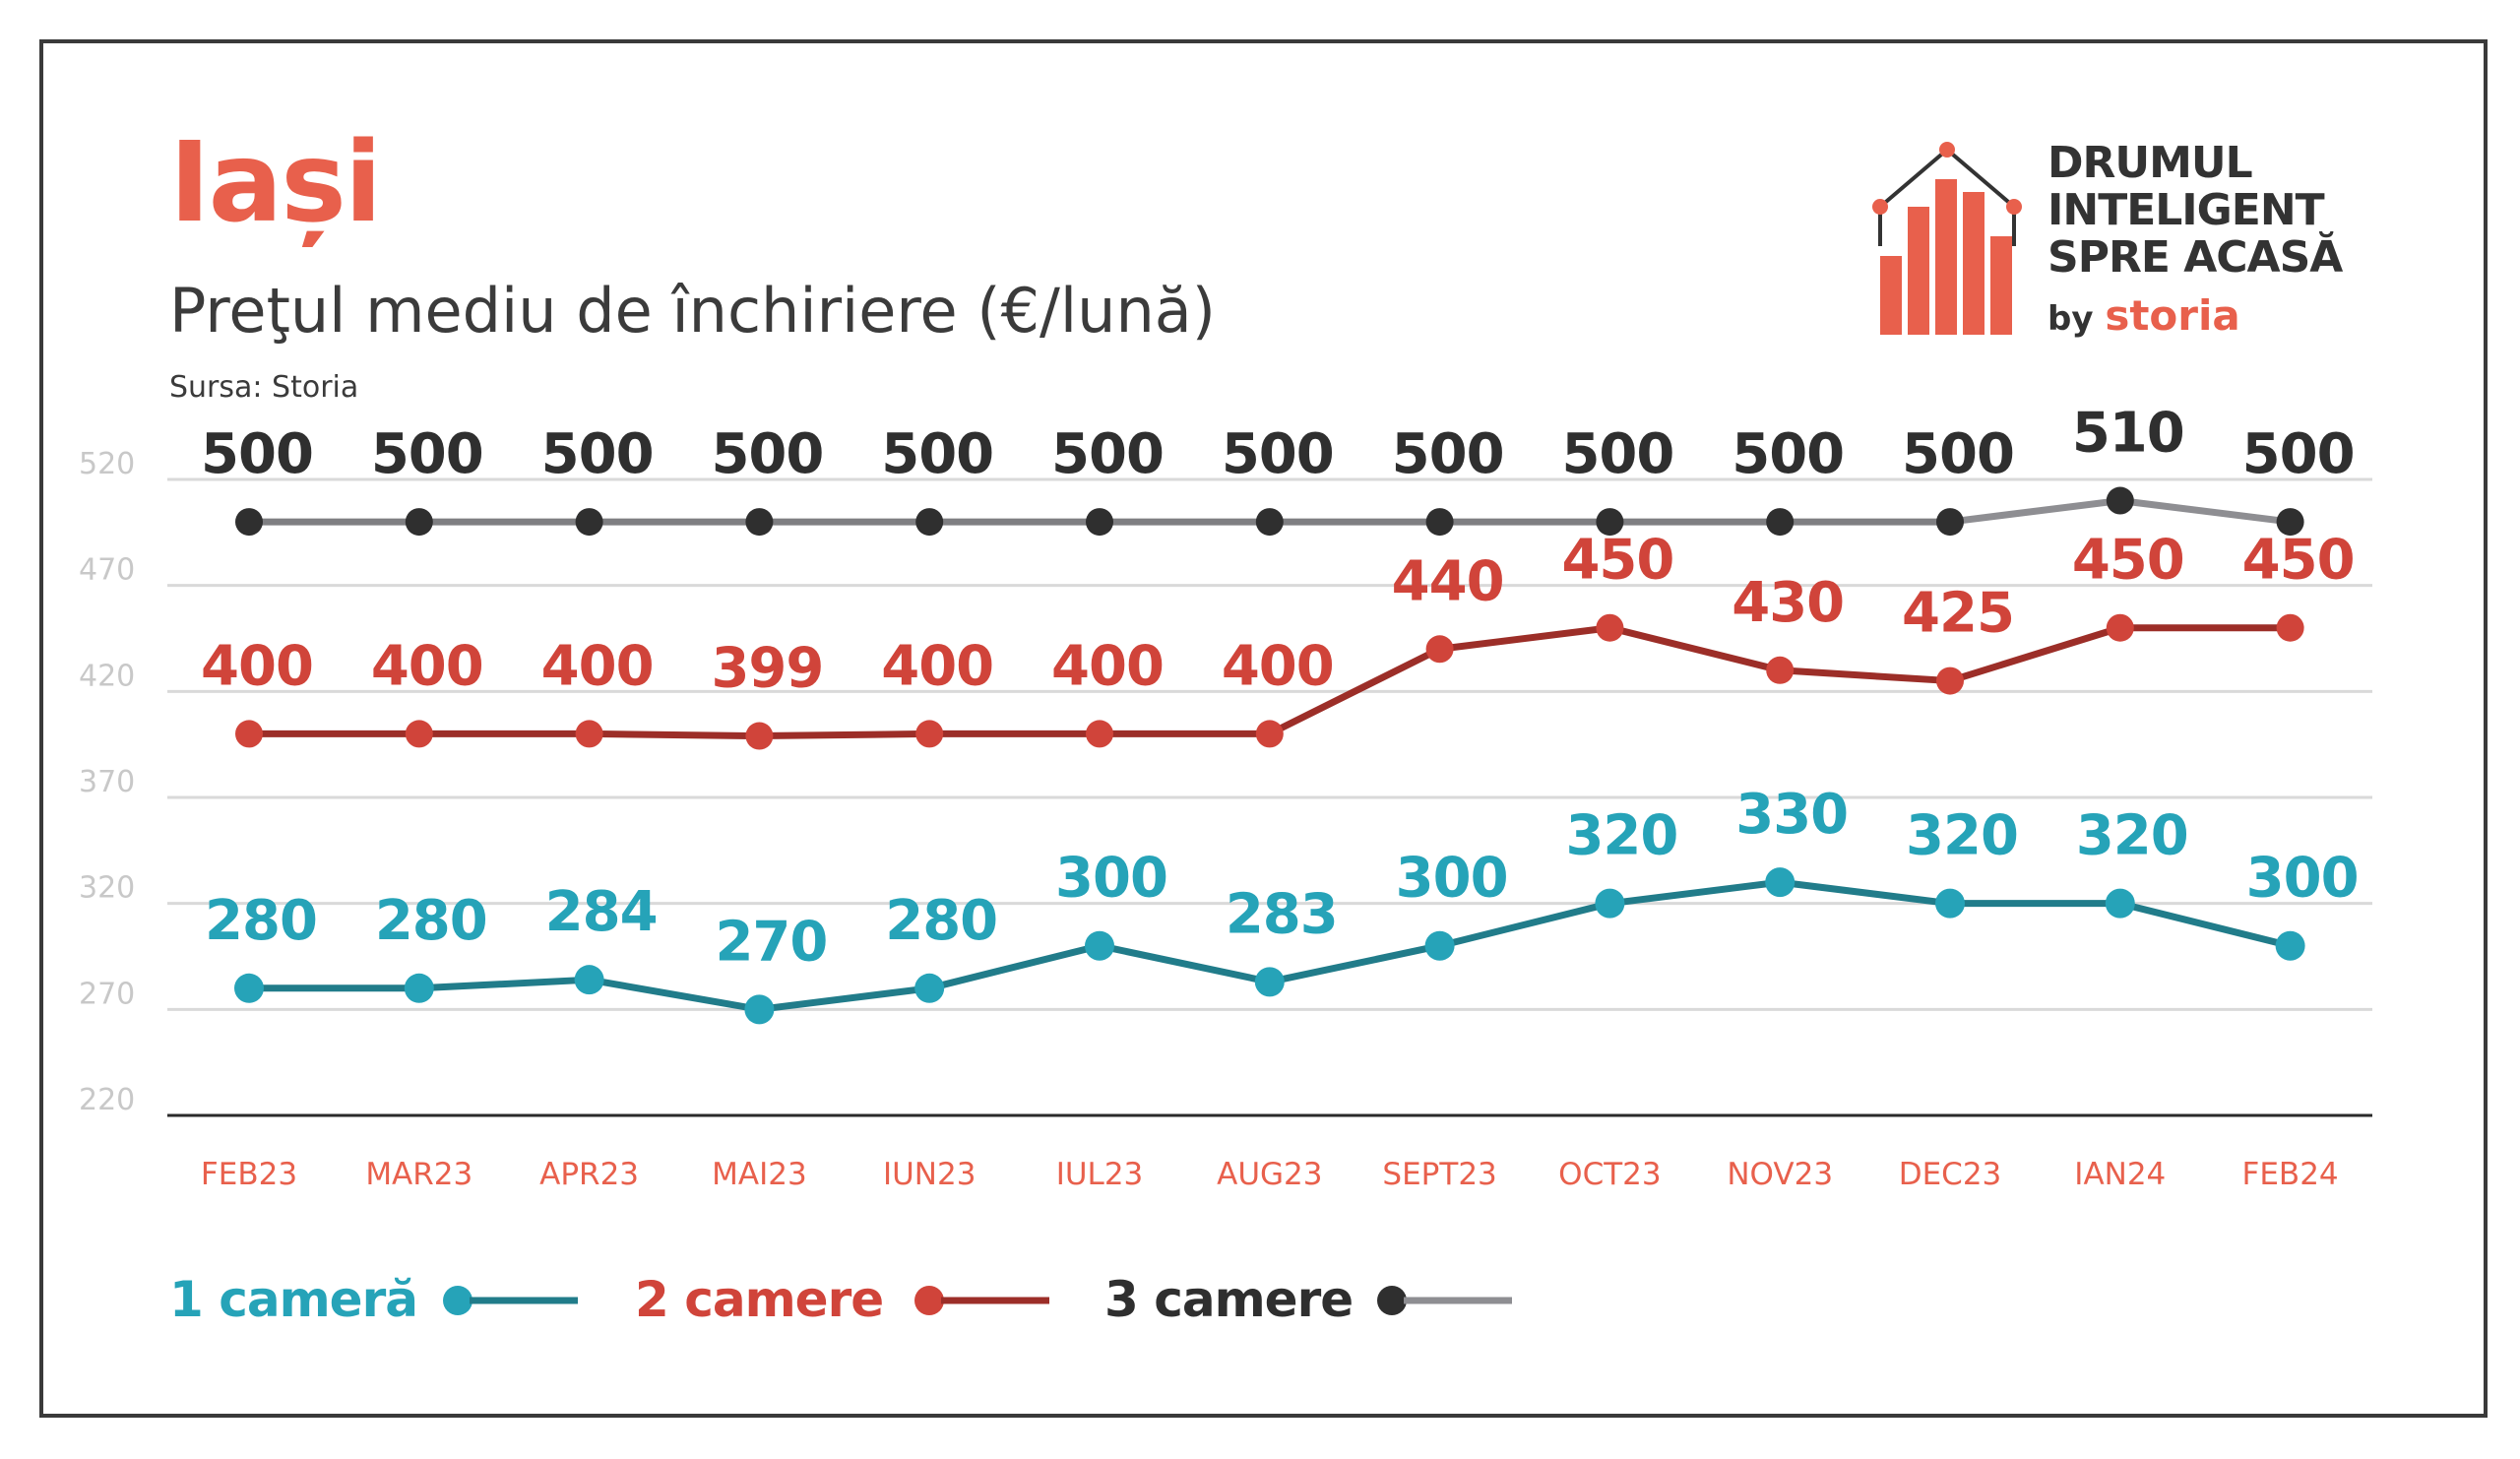  Describe the element at coordinates (107, 1100) in the screenshot. I see `y-tick-label: 220` at that location.